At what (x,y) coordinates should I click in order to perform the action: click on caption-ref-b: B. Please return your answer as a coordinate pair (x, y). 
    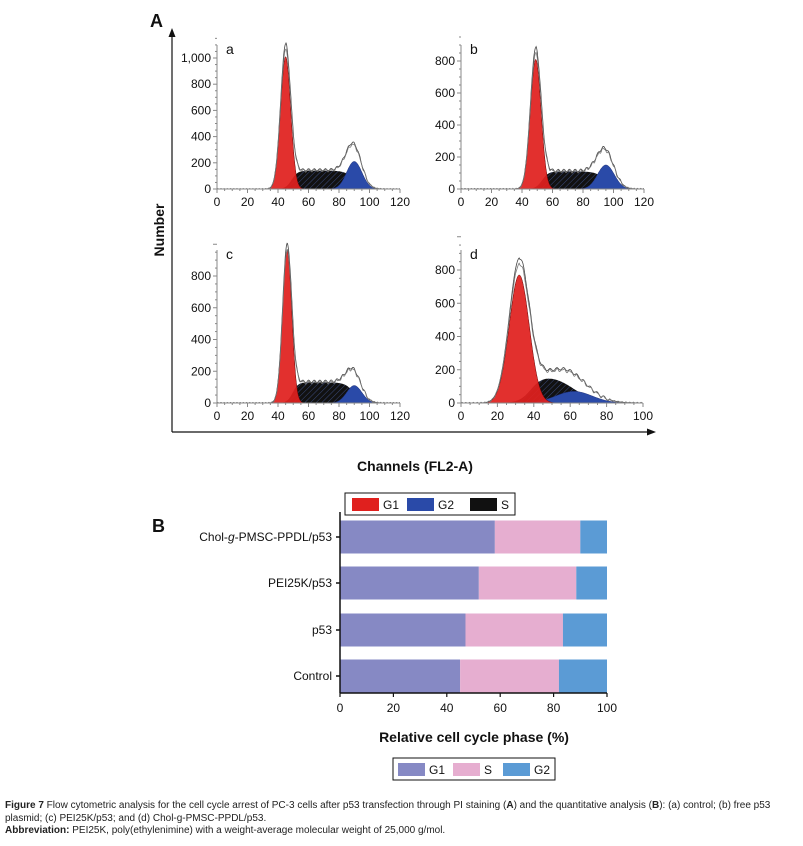
    Looking at the image, I should click on (655, 805).